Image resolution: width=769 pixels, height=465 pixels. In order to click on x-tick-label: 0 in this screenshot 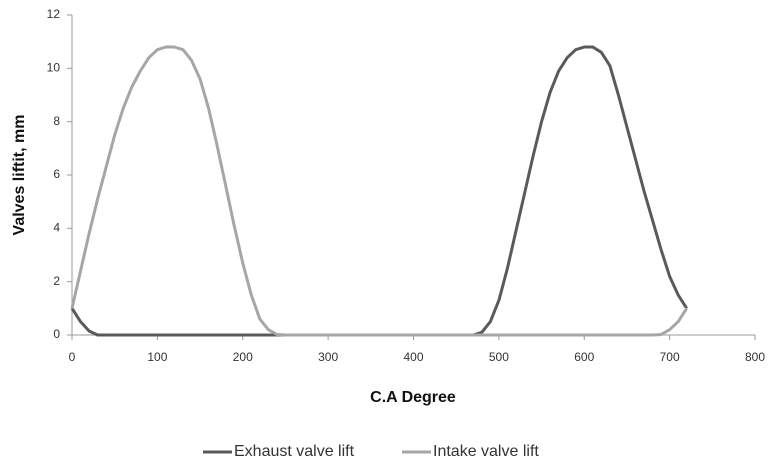, I will do `click(72, 357)`.